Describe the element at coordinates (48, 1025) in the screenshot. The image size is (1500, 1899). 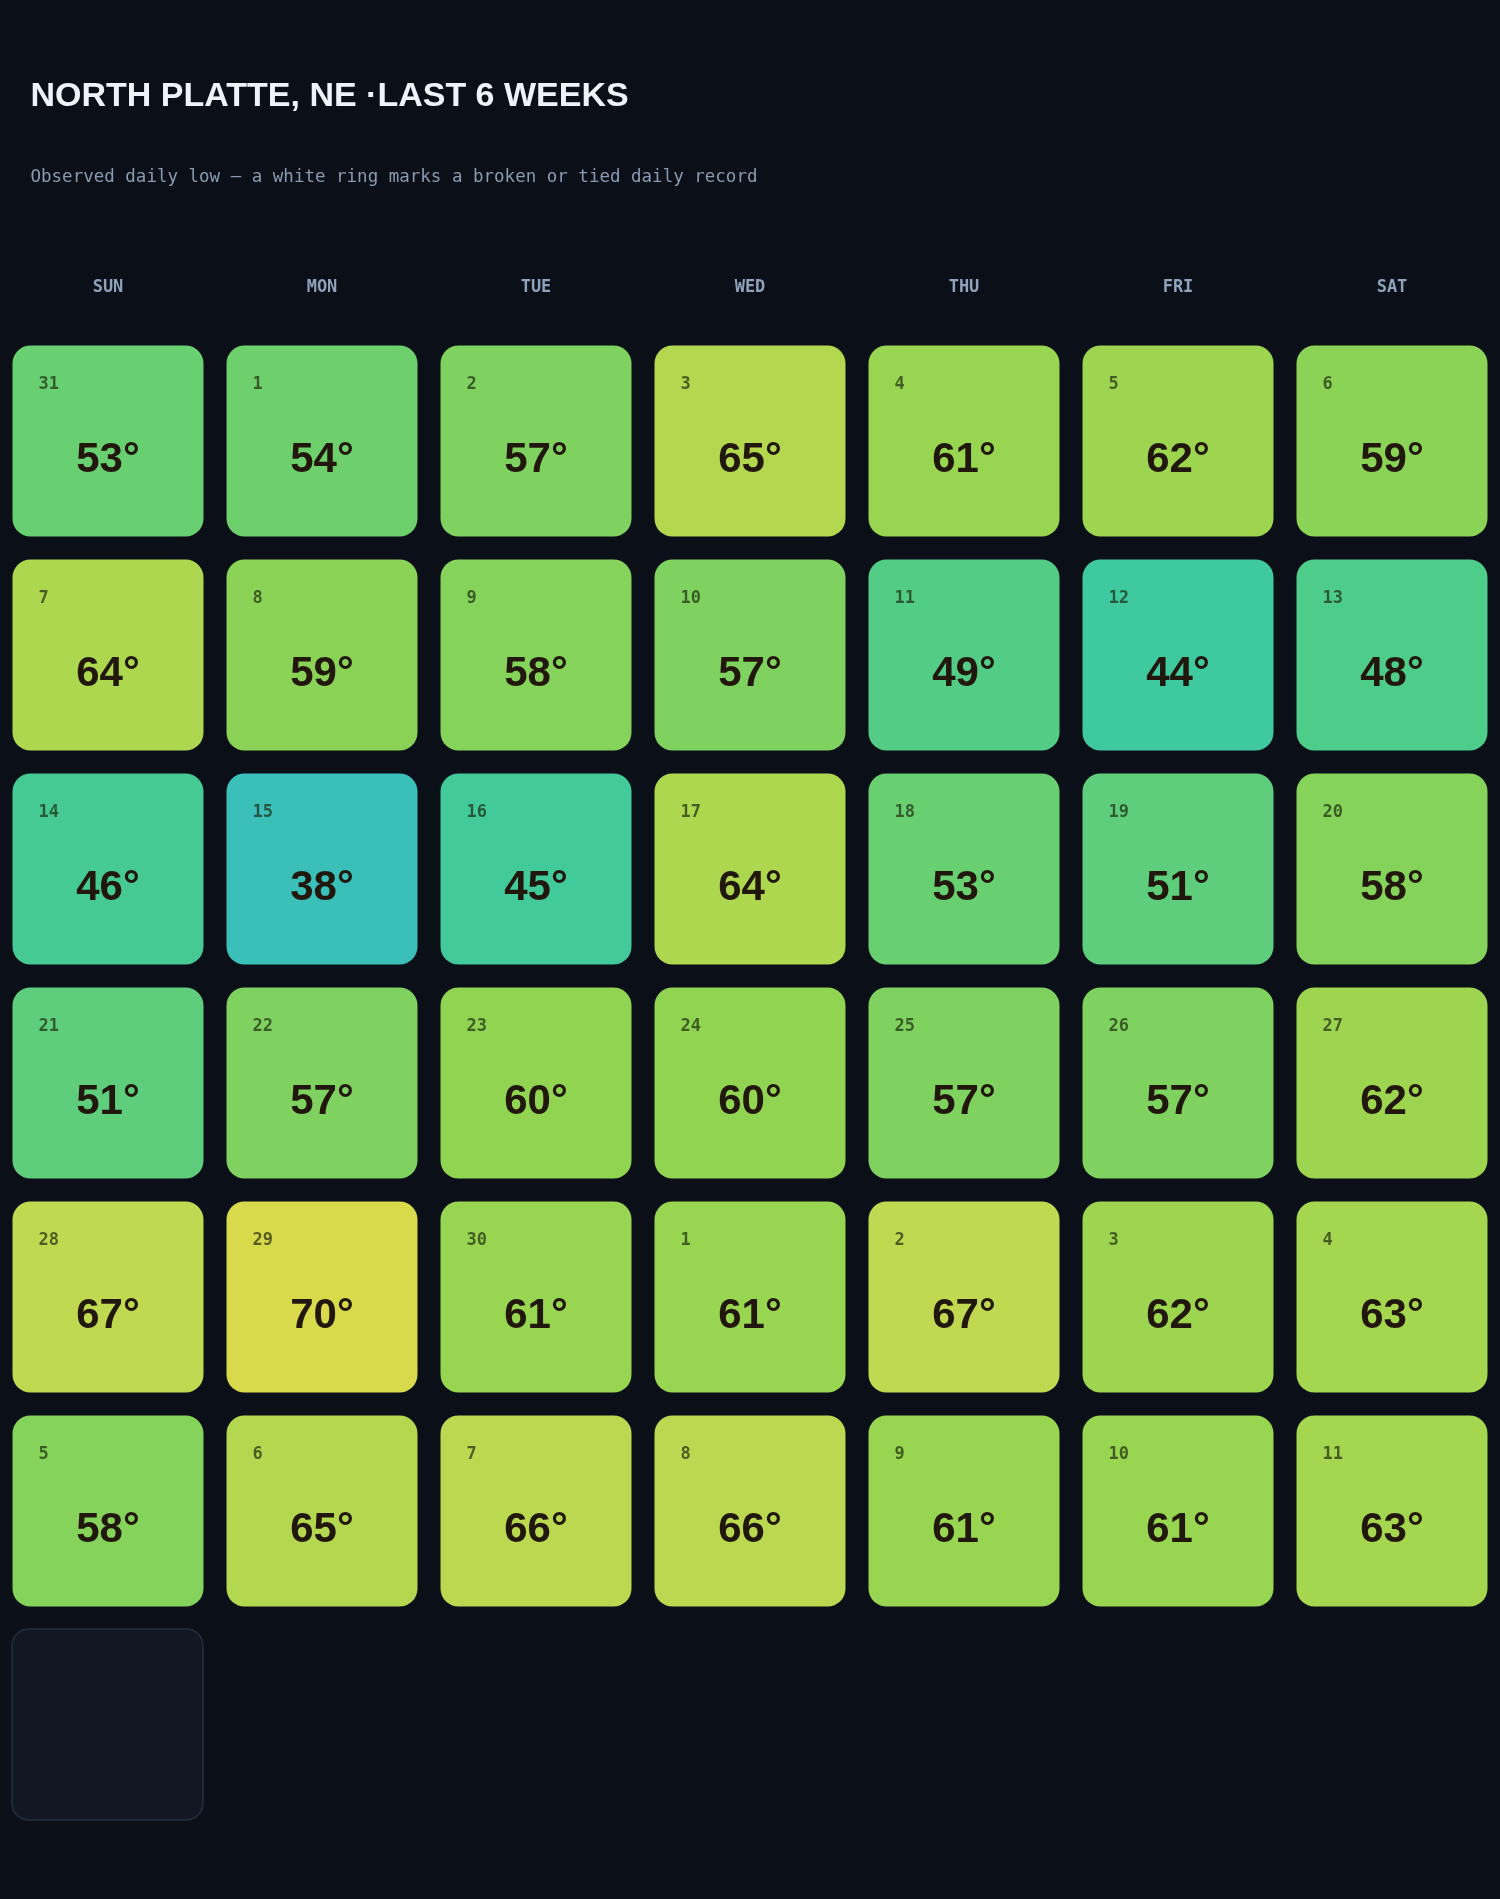
I see `annotation: 21` at that location.